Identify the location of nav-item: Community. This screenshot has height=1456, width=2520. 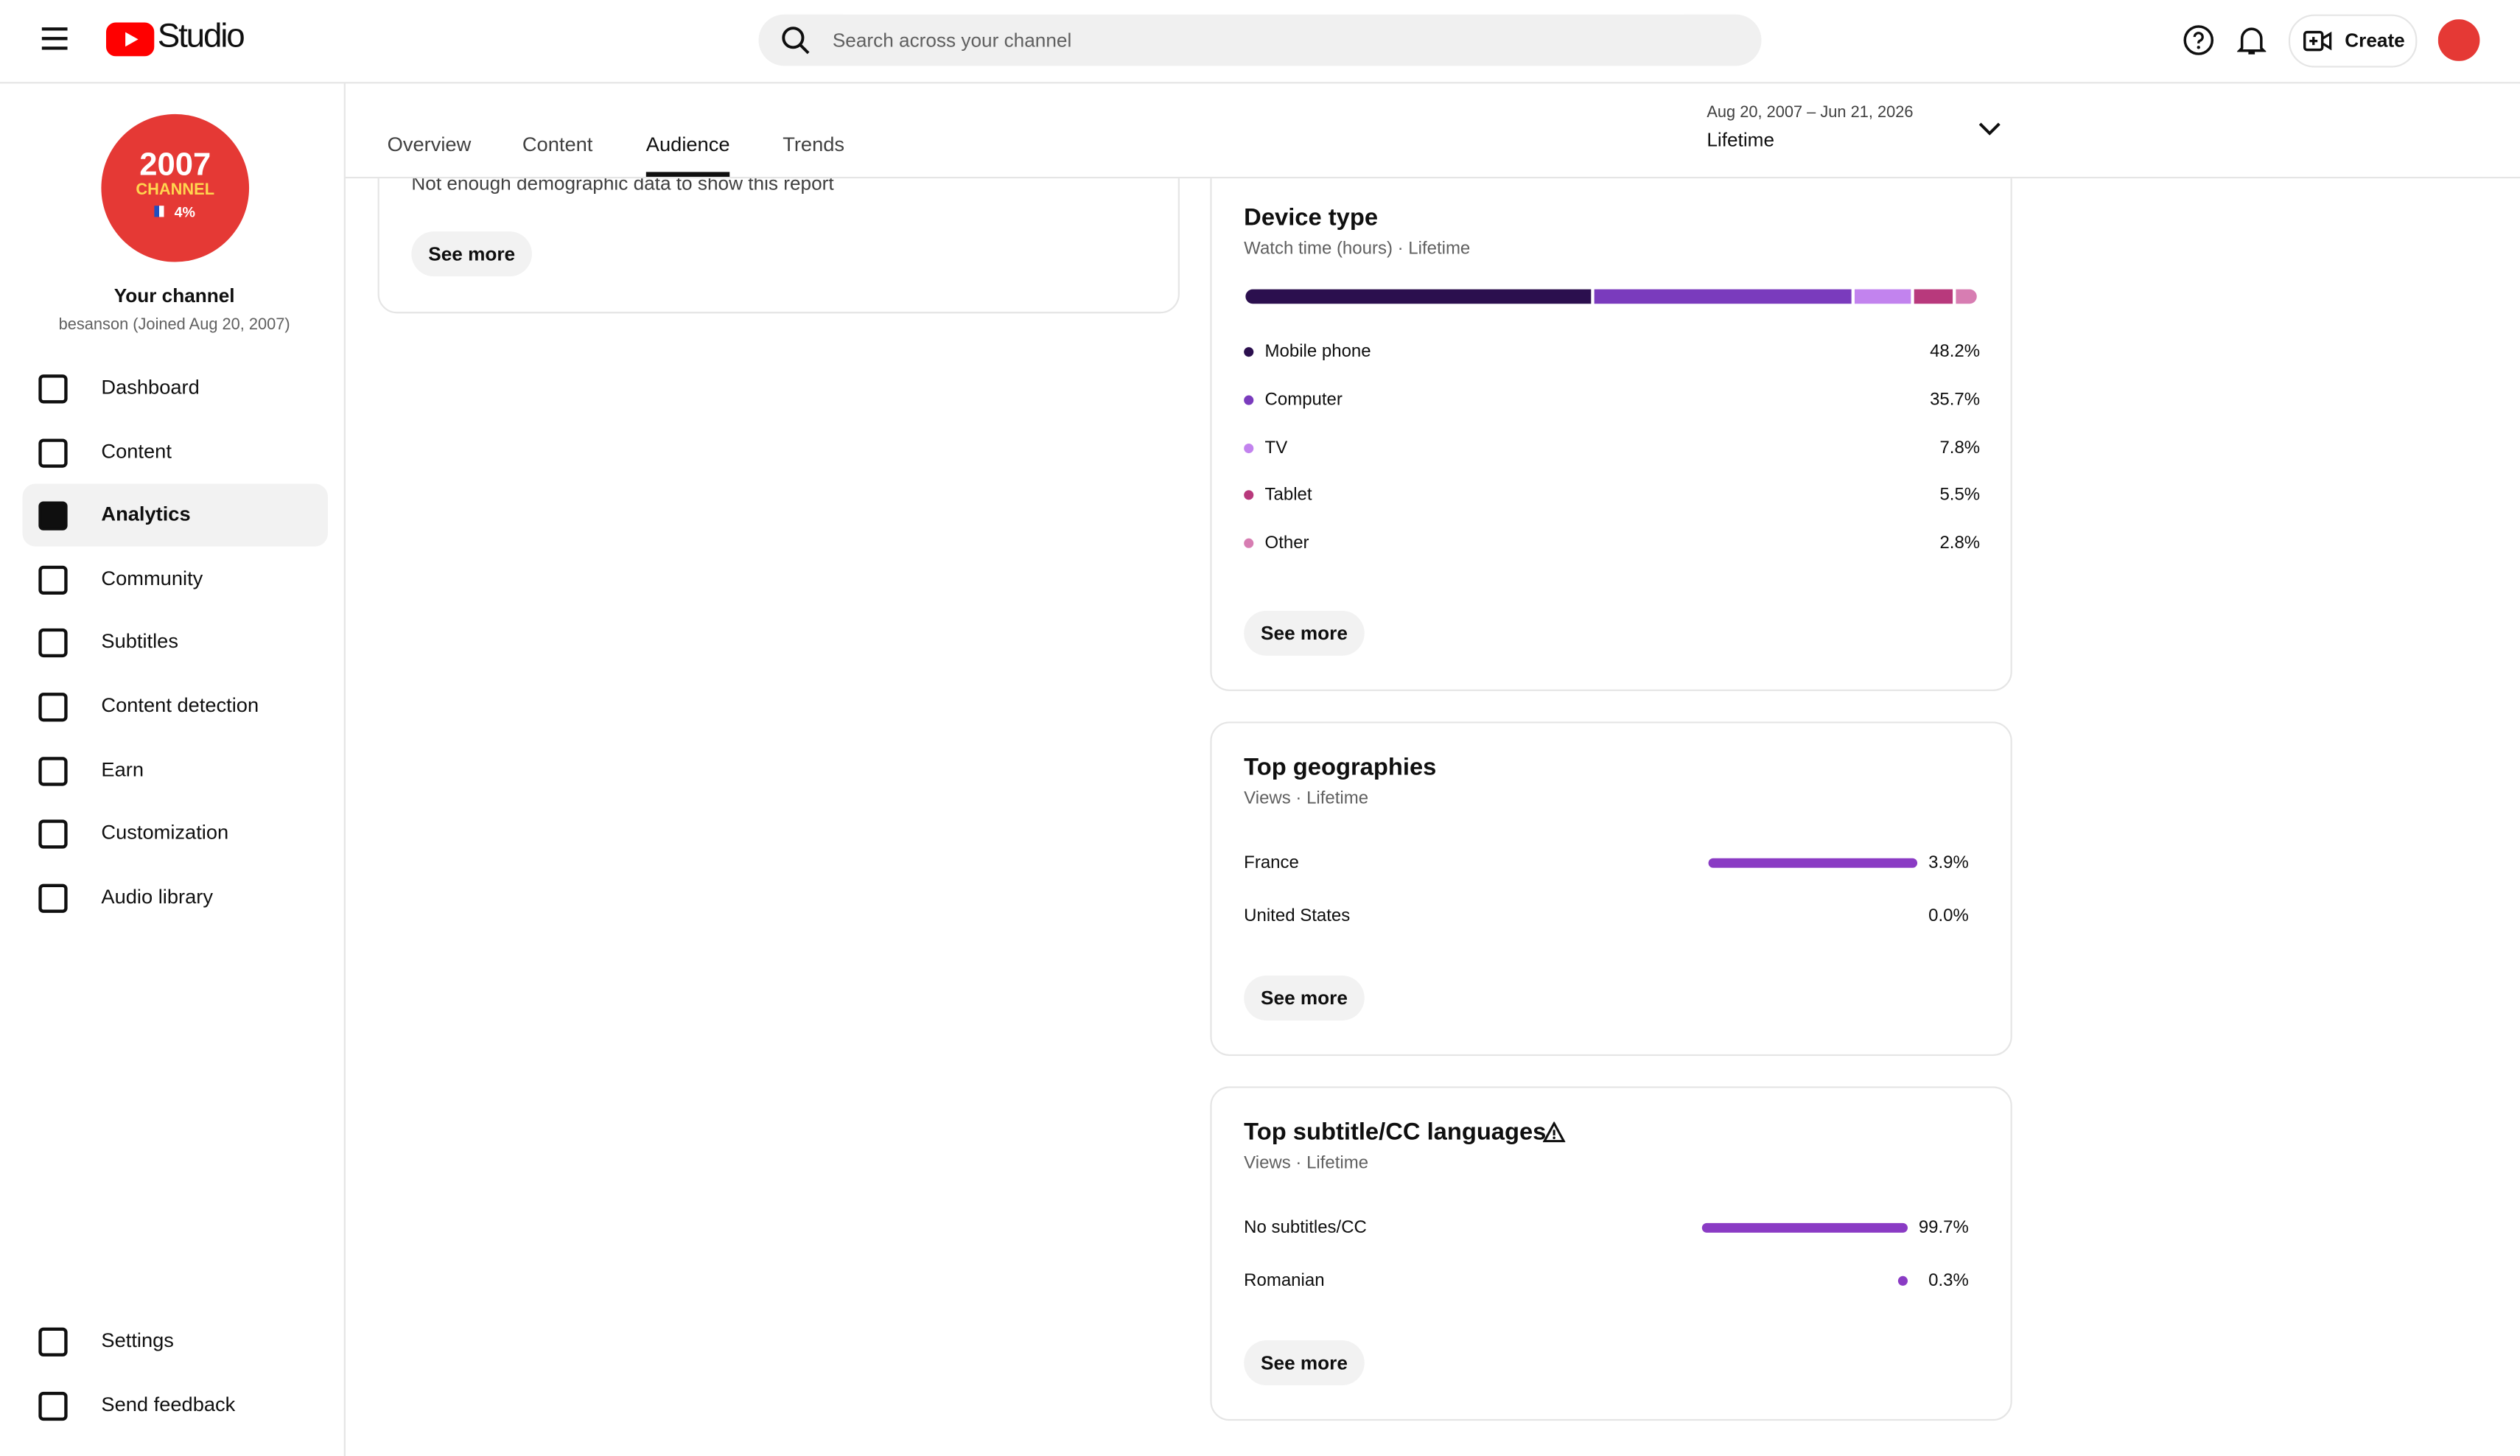
(175, 578).